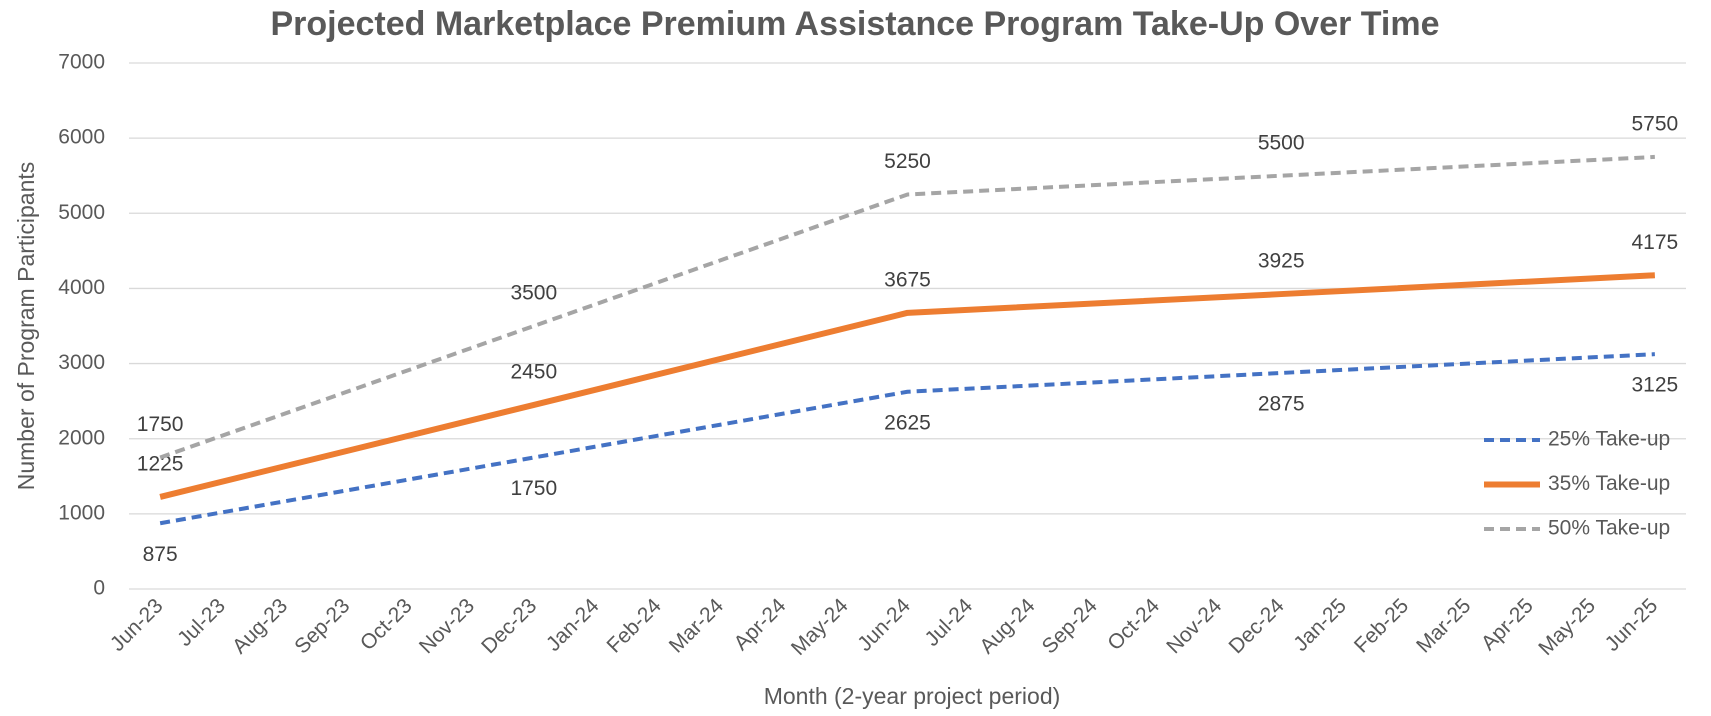 The height and width of the screenshot is (716, 1711). Describe the element at coordinates (820, 627) in the screenshot. I see `x-tick-label: May-24` at that location.